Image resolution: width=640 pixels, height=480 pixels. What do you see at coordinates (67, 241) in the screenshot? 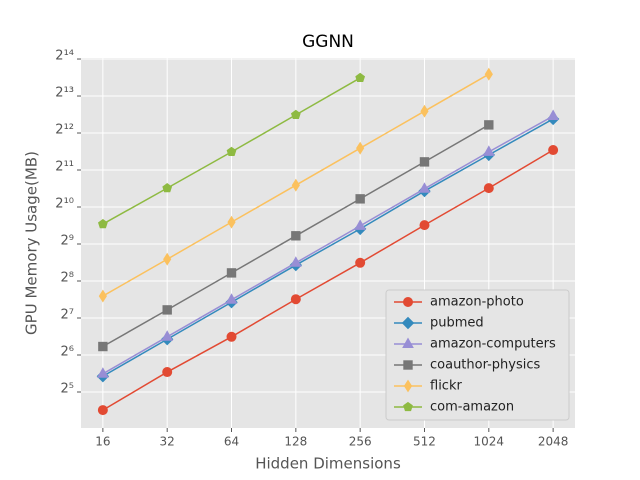
I see `y-tick-label: 2⁹` at bounding box center [67, 241].